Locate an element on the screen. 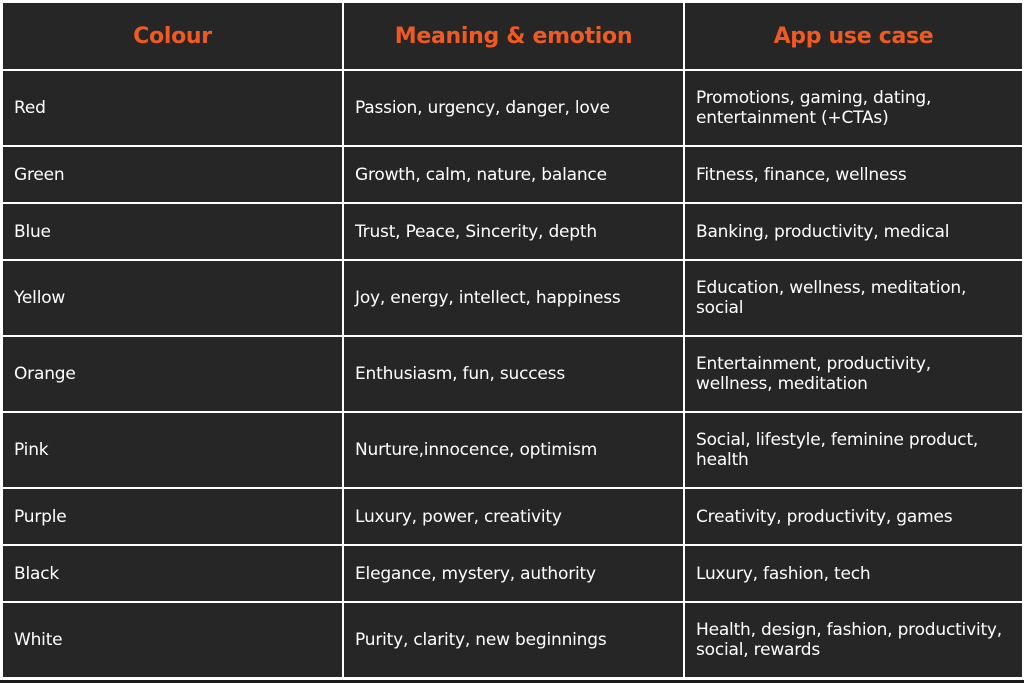 This screenshot has width=1024, height=683. meaning-cell: Luxury, power, creativity is located at coordinates (513, 516).